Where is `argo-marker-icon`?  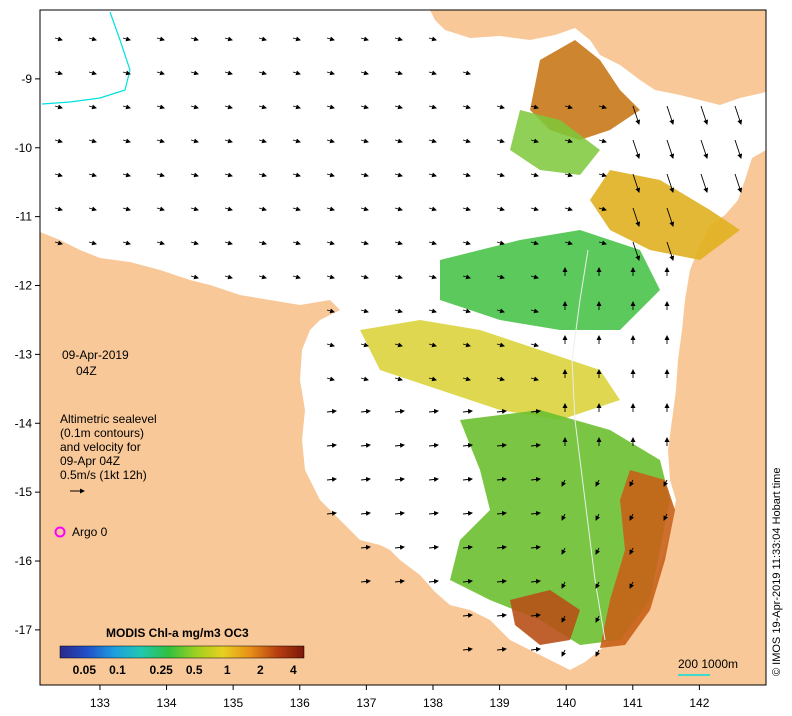
argo-marker-icon is located at coordinates (60, 532).